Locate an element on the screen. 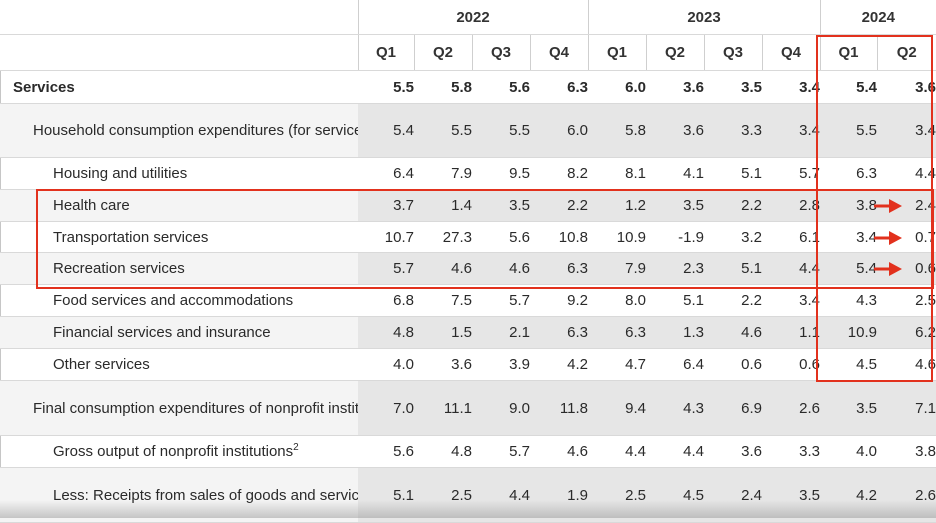 The image size is (936, 523). value-cell: 4.5 is located at coordinates (675, 495).